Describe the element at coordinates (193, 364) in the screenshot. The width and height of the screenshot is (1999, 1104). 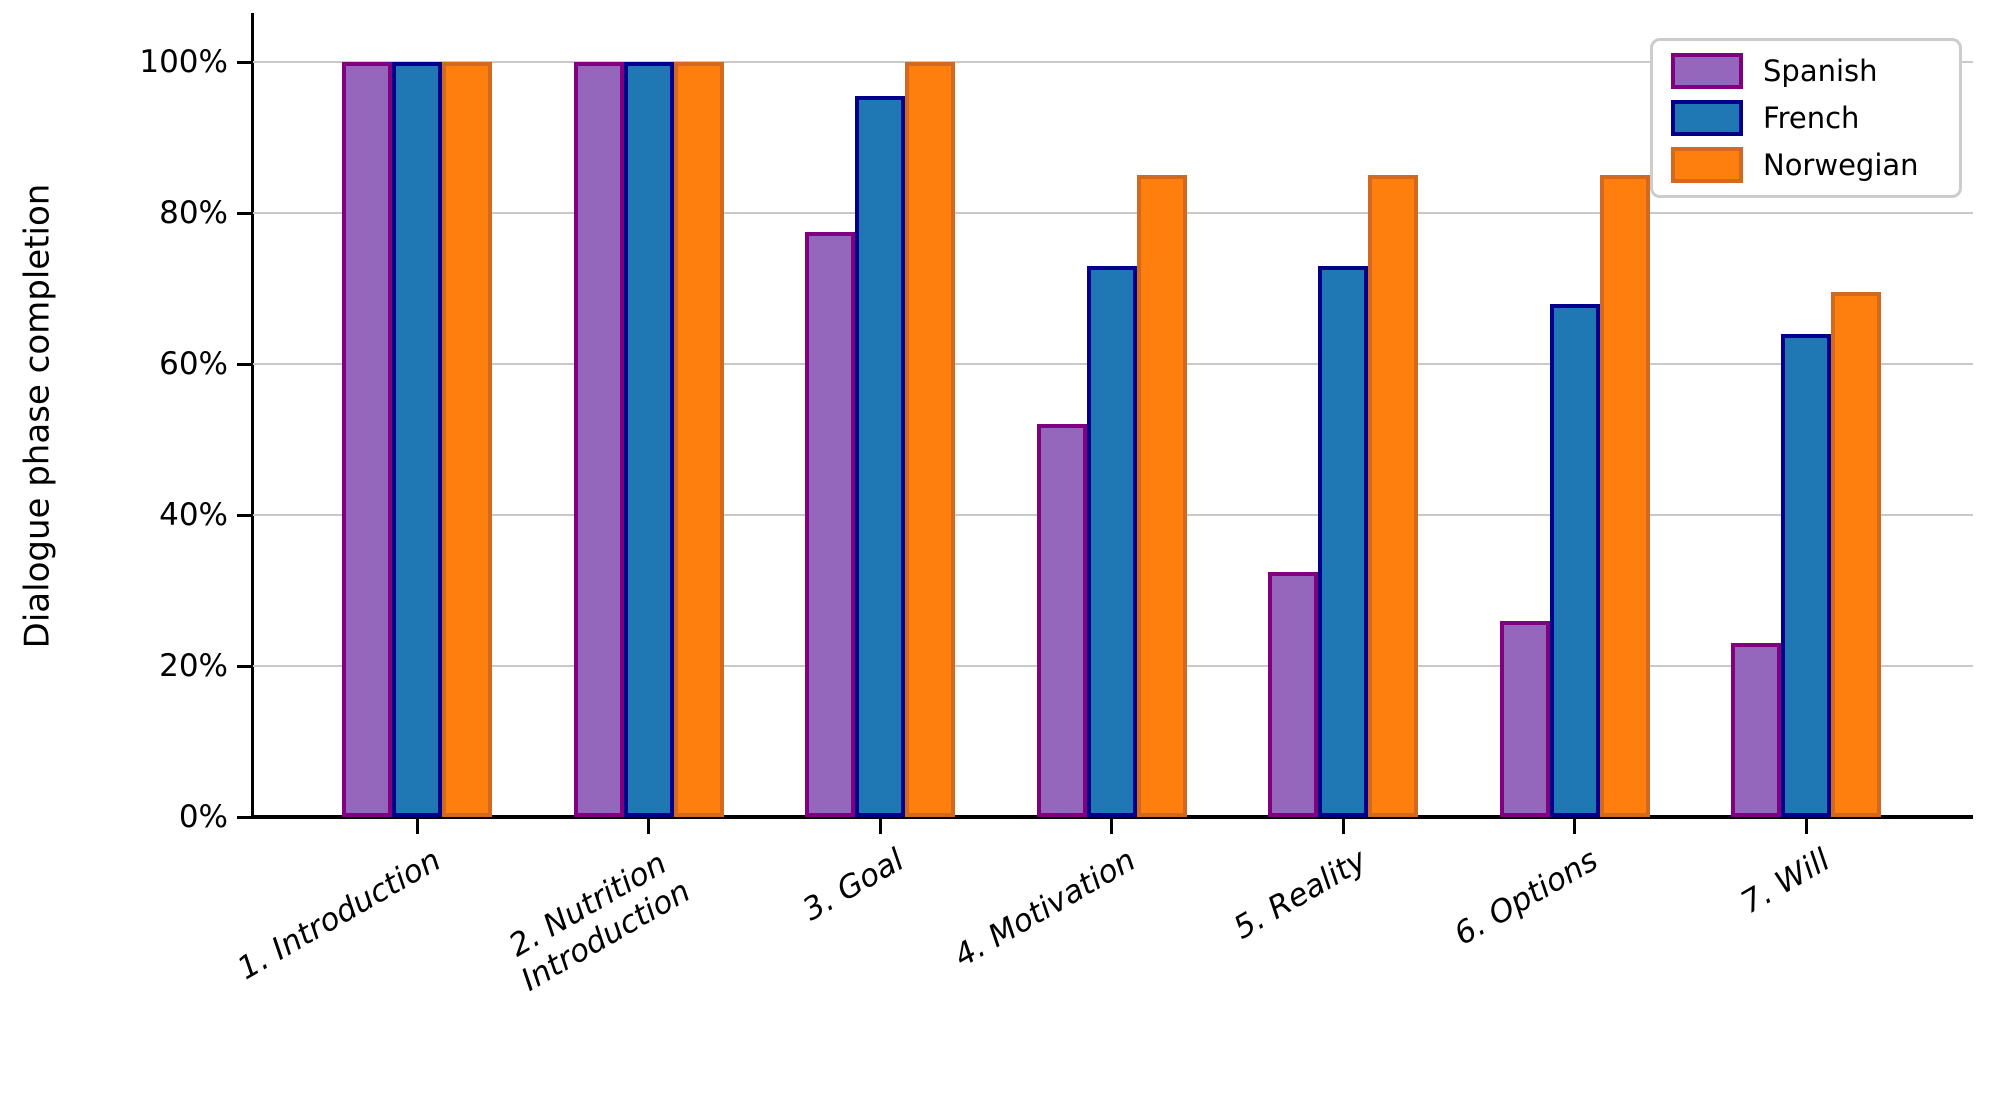
I see `y-tick-label-60: 60%` at that location.